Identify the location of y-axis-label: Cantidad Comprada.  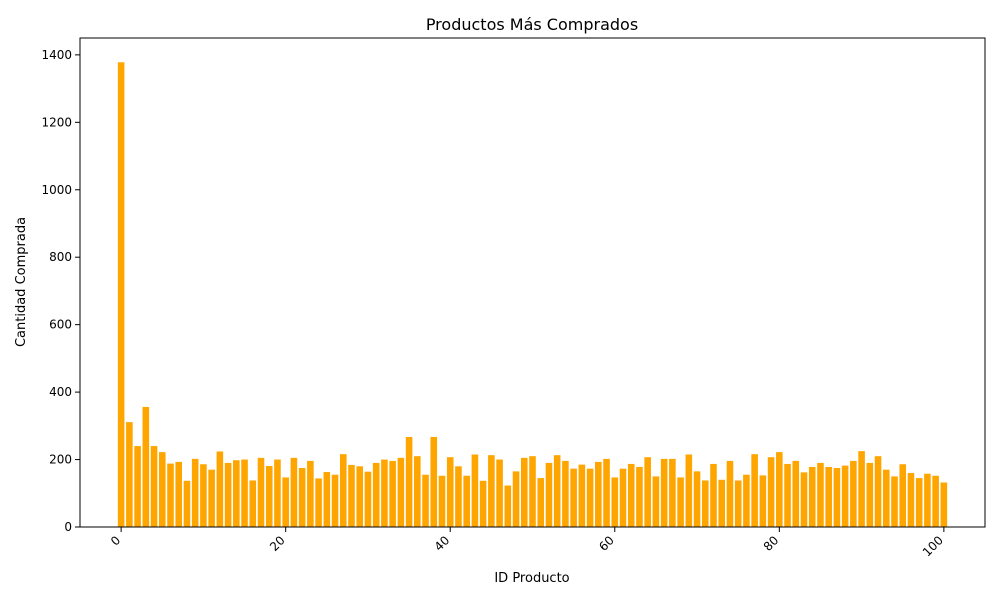
(21, 282).